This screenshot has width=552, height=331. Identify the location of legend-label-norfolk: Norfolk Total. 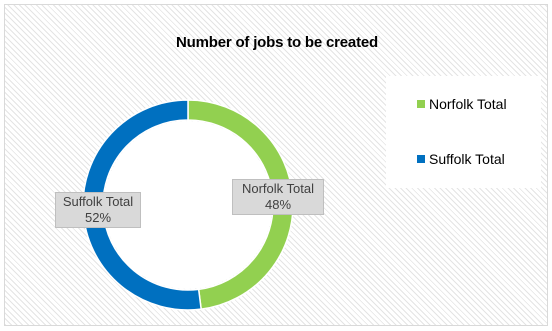
(468, 104).